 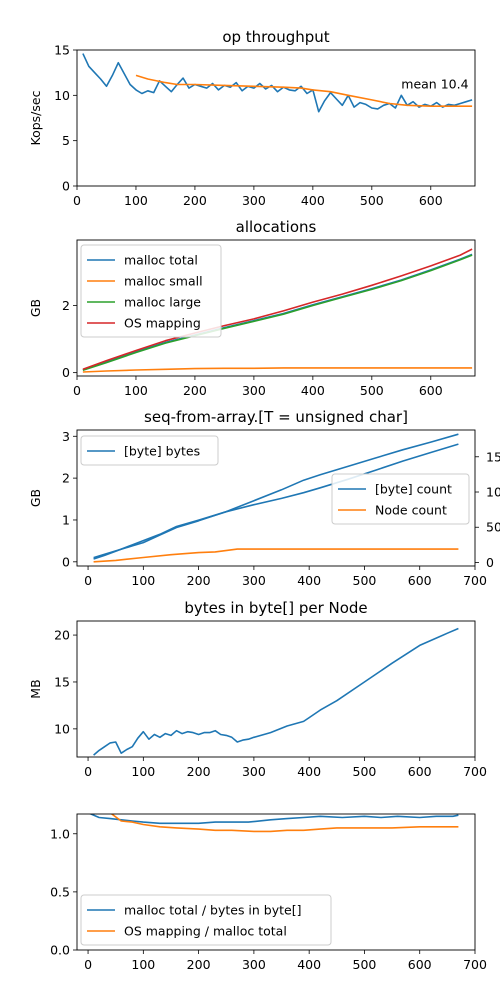 I want to click on chart-title: op throughput, so click(x=275, y=37).